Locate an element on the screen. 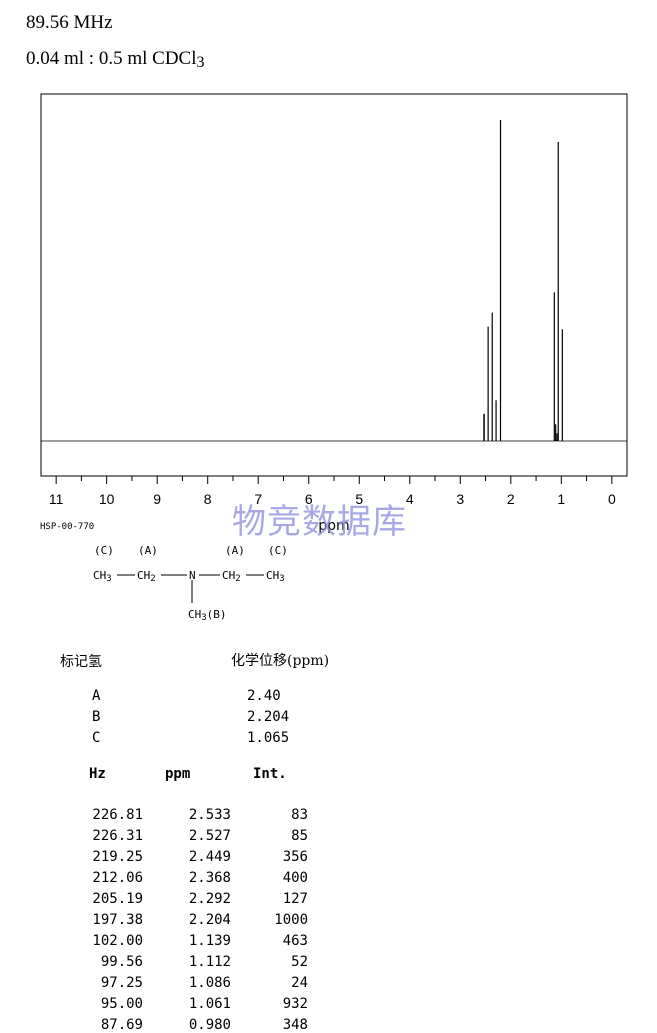  peak-int: 1000 is located at coordinates (291, 920).